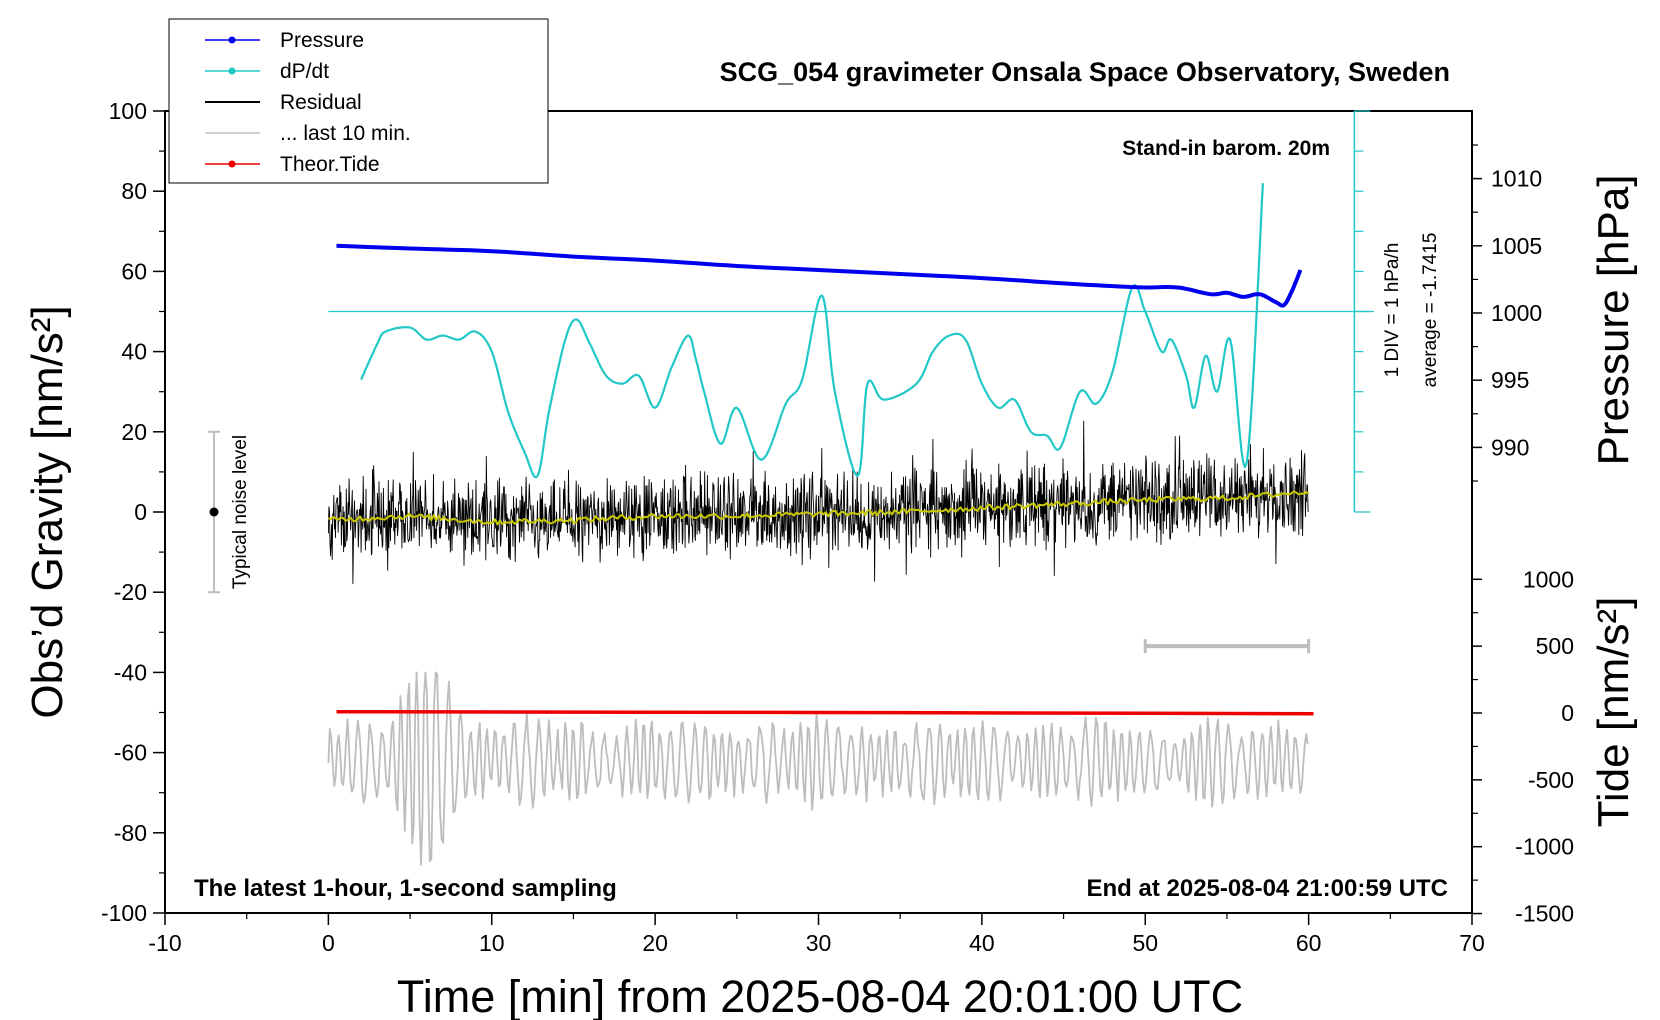 This screenshot has height=1020, width=1660. I want to click on y-axis-label-pressure-text: Pressure [hPa], so click(1613, 319).